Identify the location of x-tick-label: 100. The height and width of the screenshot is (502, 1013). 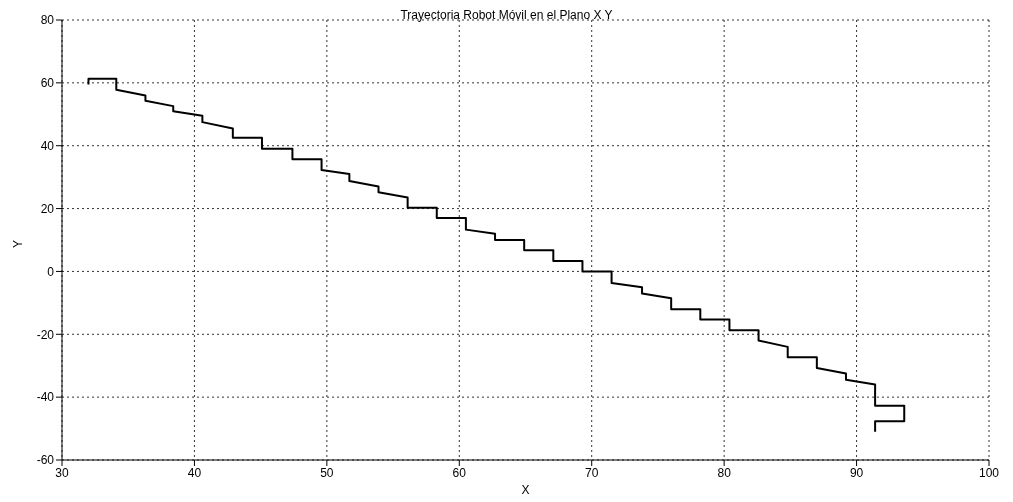
(989, 472).